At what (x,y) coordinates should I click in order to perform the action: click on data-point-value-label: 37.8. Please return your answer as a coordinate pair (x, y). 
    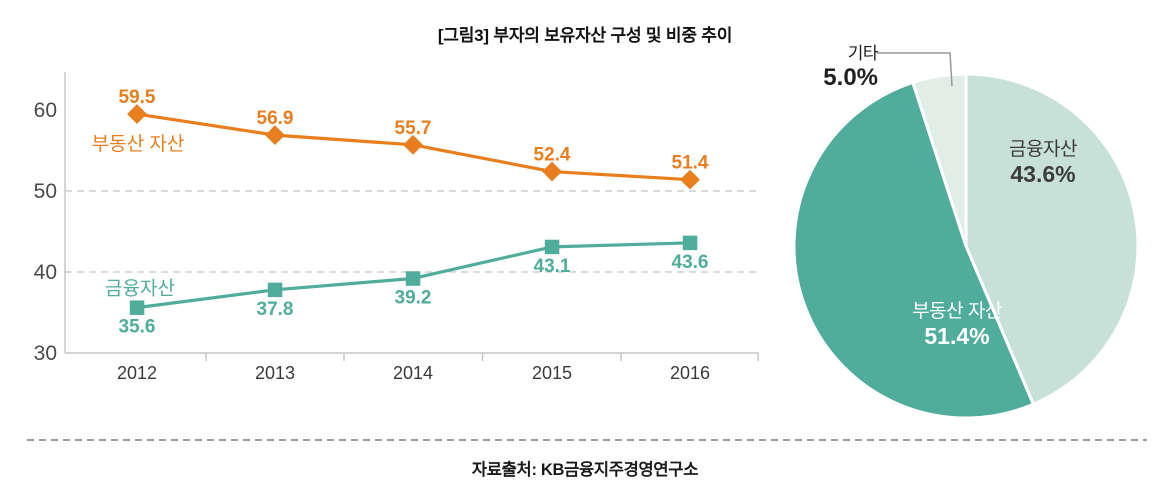
    Looking at the image, I should click on (275, 309).